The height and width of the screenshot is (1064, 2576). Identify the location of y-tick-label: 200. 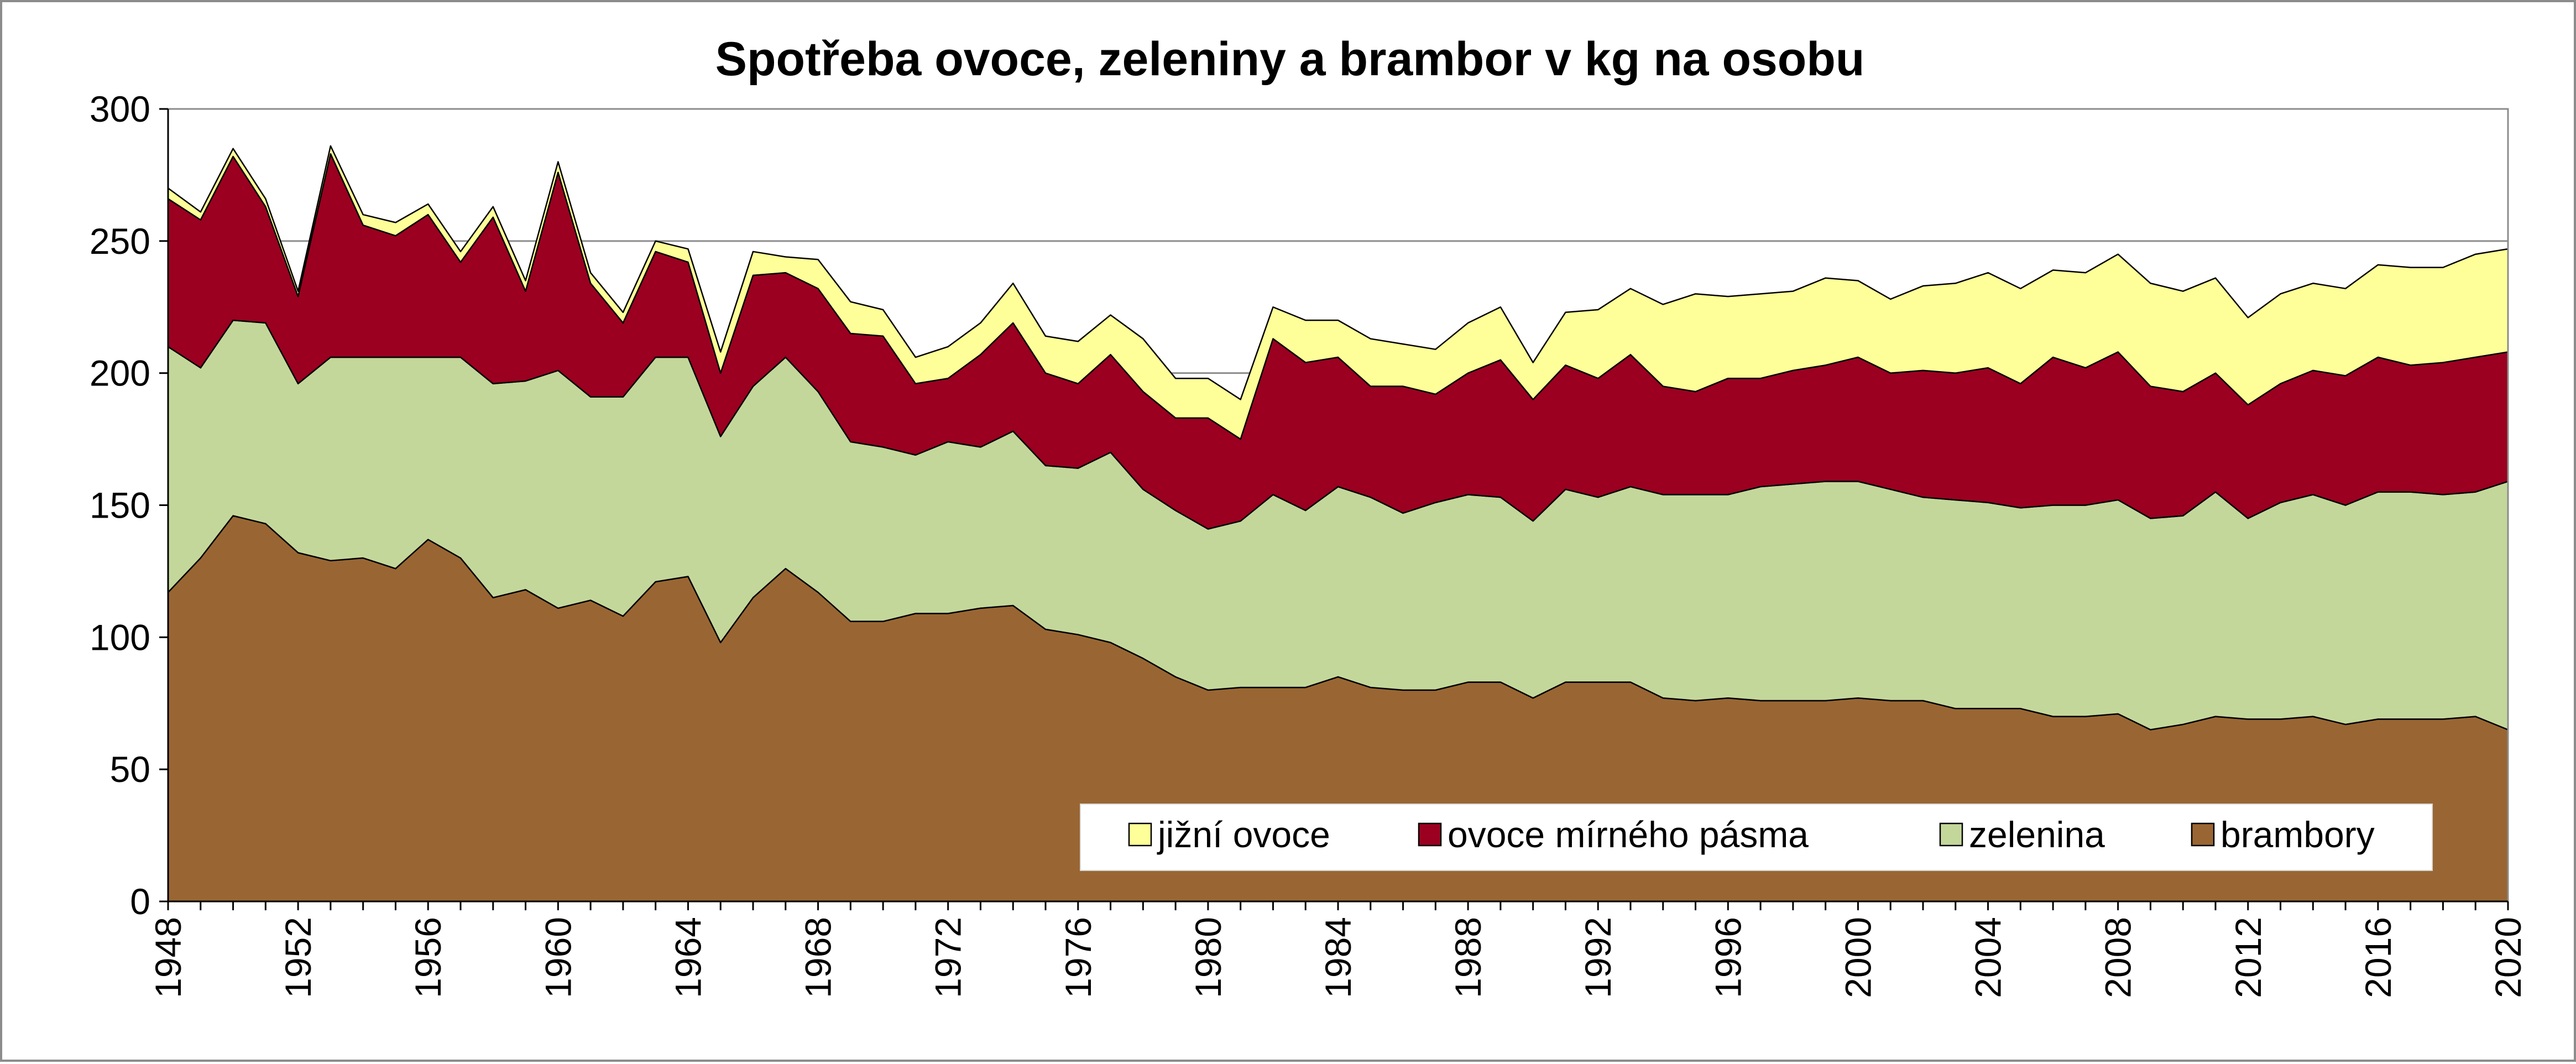
(120, 374).